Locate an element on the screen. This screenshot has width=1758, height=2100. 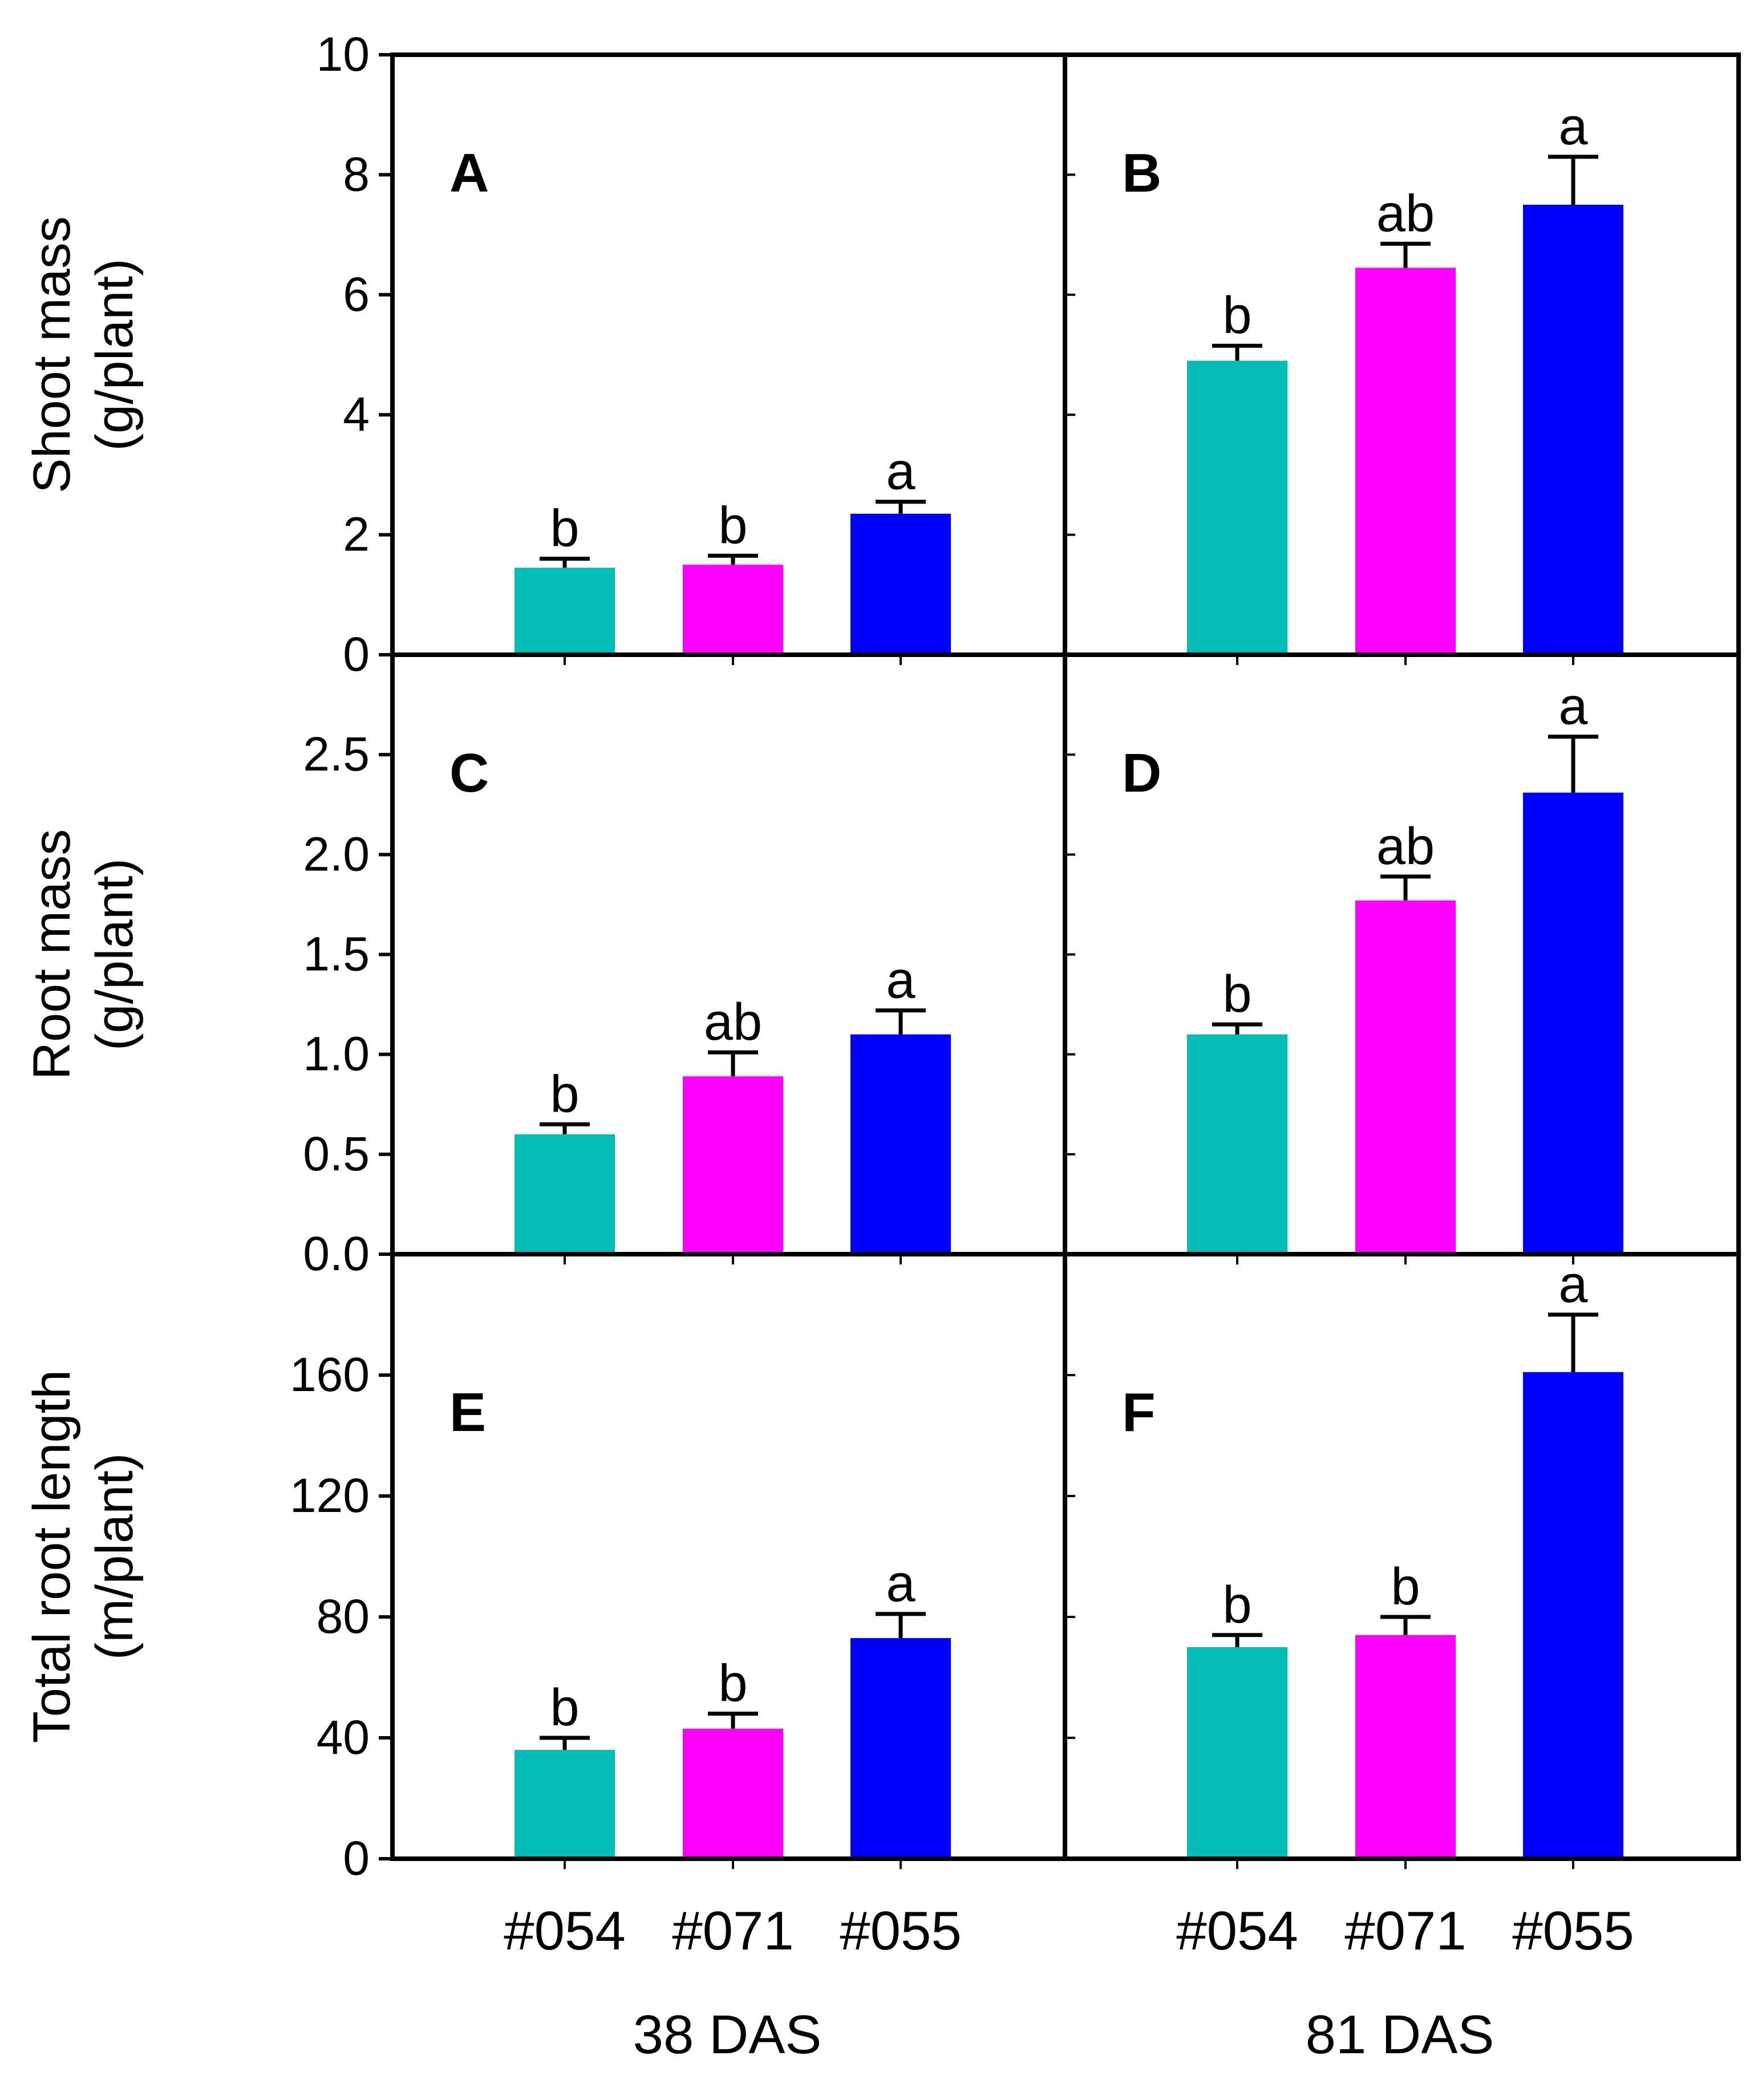
panel-E: 0 40 80 120 160 Eb b a is located at coordinates (620, 1616).